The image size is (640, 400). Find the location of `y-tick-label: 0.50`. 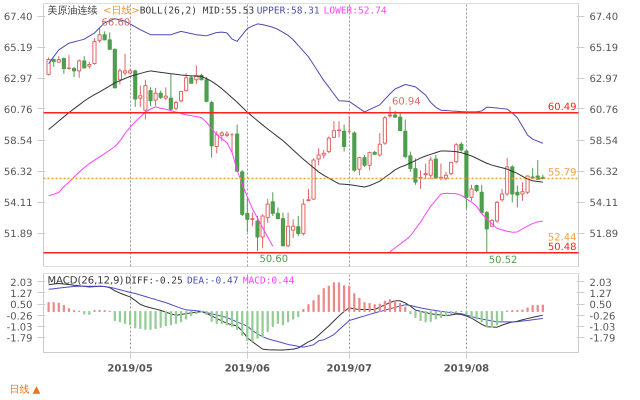

y-tick-label: 0.50 is located at coordinates (21, 306).